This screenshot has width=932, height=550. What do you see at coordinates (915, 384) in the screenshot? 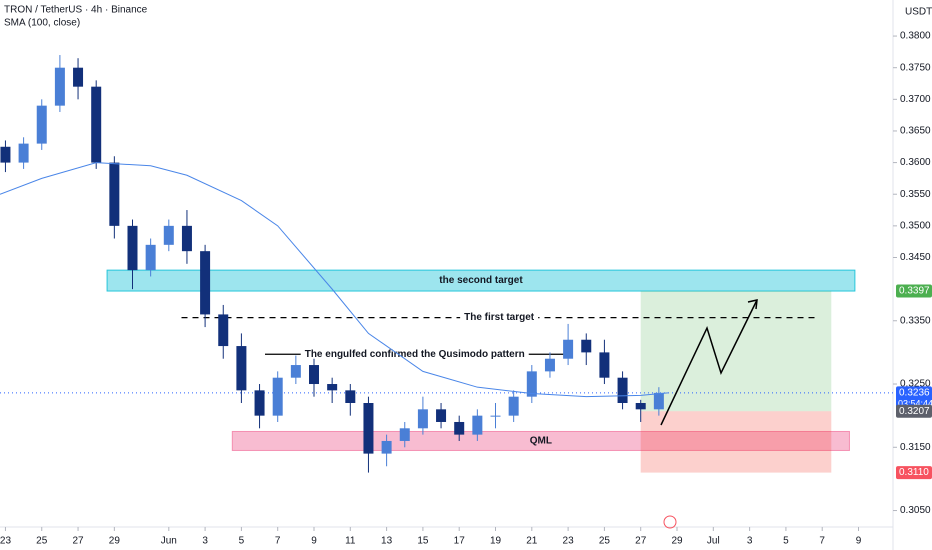
I see `y-tick-label: 0.3250` at bounding box center [915, 384].